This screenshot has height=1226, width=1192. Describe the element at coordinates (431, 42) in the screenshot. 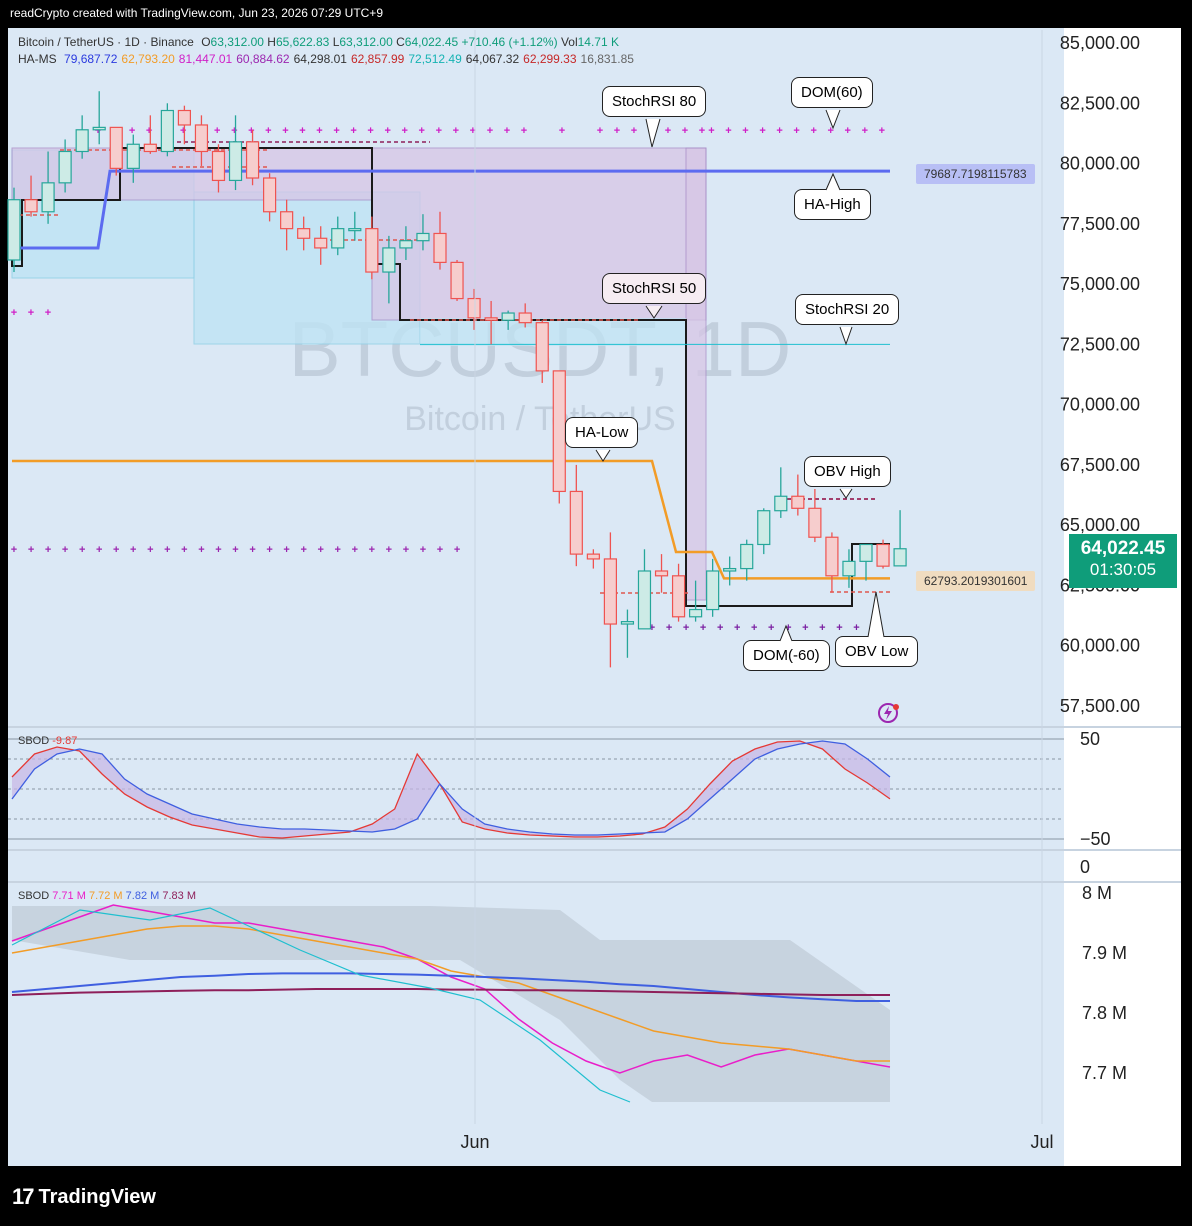

I see `legend-c: 64,022.45` at that location.